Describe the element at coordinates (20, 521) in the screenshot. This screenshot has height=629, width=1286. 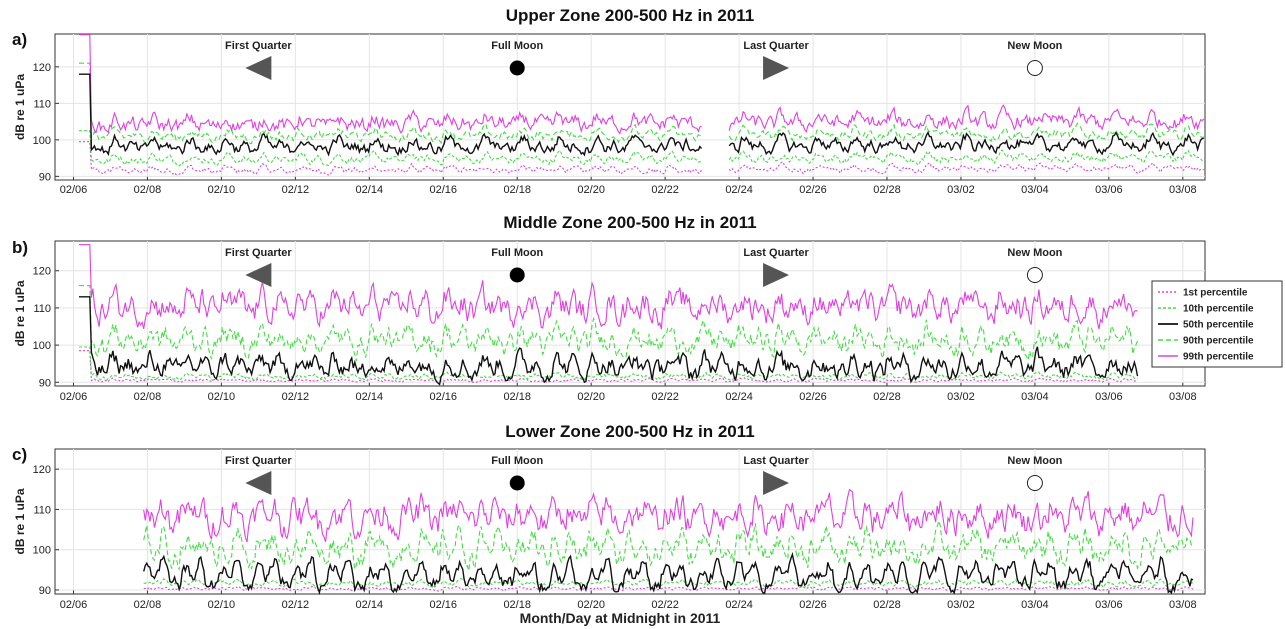
I see `y-axis-label: dB re 1 uPa` at that location.